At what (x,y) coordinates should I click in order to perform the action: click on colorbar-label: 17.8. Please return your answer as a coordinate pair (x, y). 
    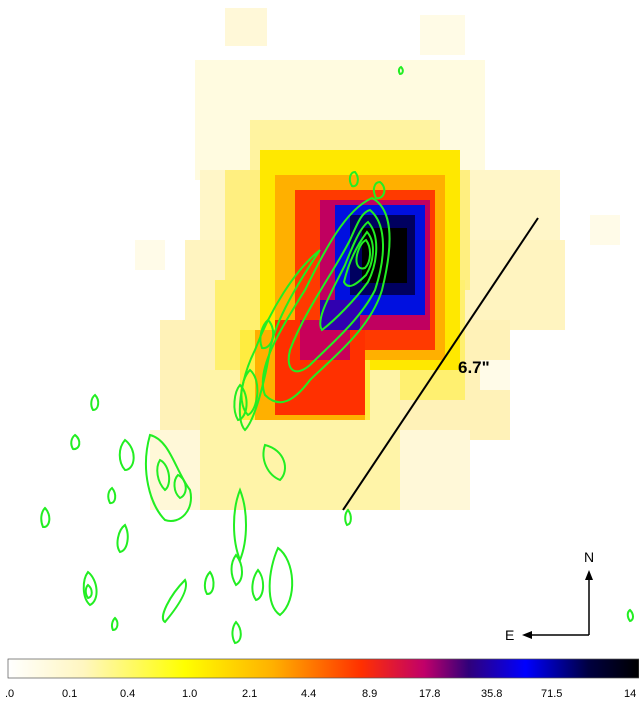
    Looking at the image, I should click on (429, 694).